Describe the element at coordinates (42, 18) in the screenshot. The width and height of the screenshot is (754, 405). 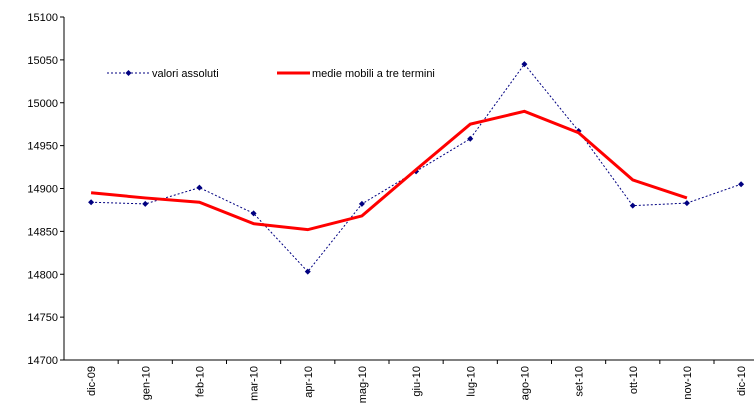
I see `y-tick-label: 15100` at that location.